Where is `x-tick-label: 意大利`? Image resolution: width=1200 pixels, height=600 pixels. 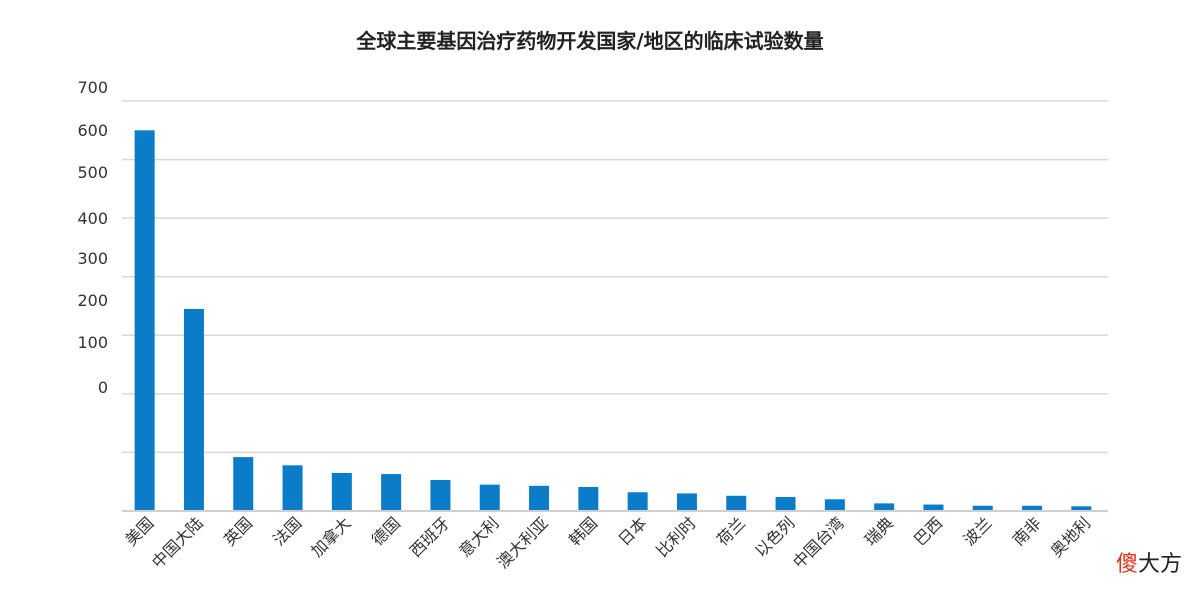 x-tick-label: 意大利 is located at coordinates (478, 536).